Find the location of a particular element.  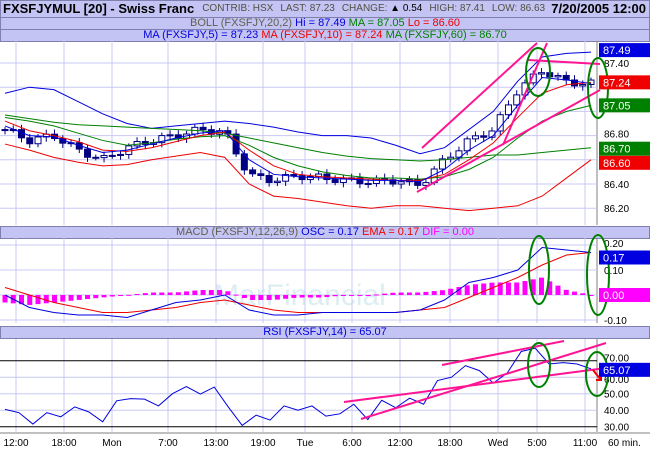

down-arrow-icon is located at coordinates (597, 375).